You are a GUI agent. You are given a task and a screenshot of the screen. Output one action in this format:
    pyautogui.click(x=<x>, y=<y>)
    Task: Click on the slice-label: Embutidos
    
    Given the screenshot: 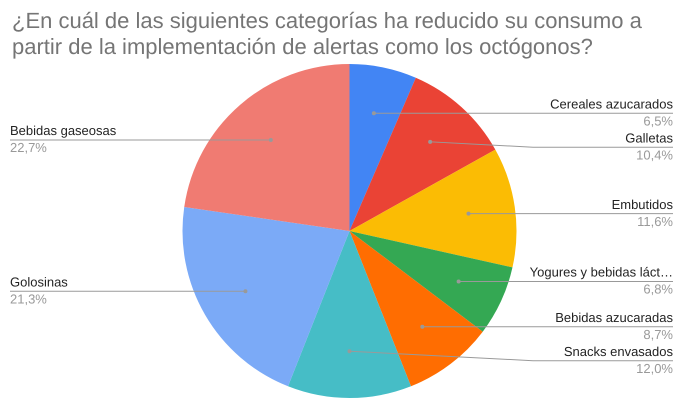 What is the action you would take?
    pyautogui.click(x=643, y=204)
    